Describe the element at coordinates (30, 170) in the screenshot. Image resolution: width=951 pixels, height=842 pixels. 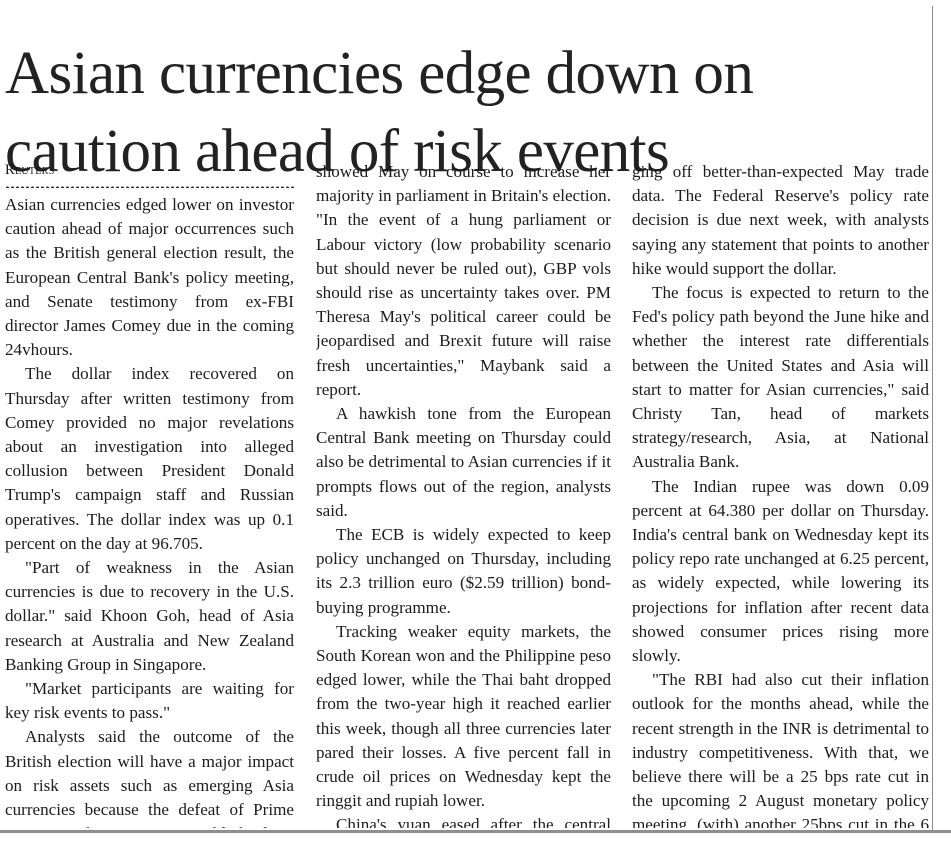
I see `byline: Reuters` at that location.